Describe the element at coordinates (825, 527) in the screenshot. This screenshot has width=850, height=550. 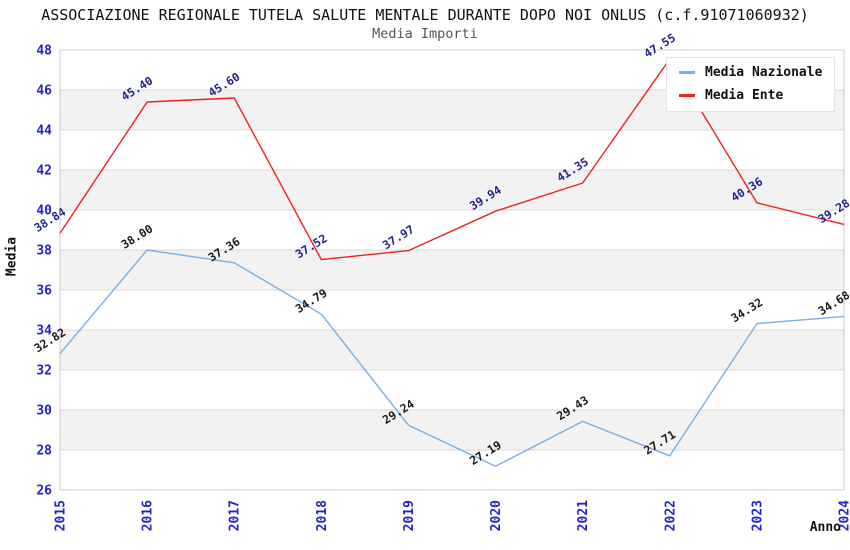
I see `x-axis-title: Anno` at that location.